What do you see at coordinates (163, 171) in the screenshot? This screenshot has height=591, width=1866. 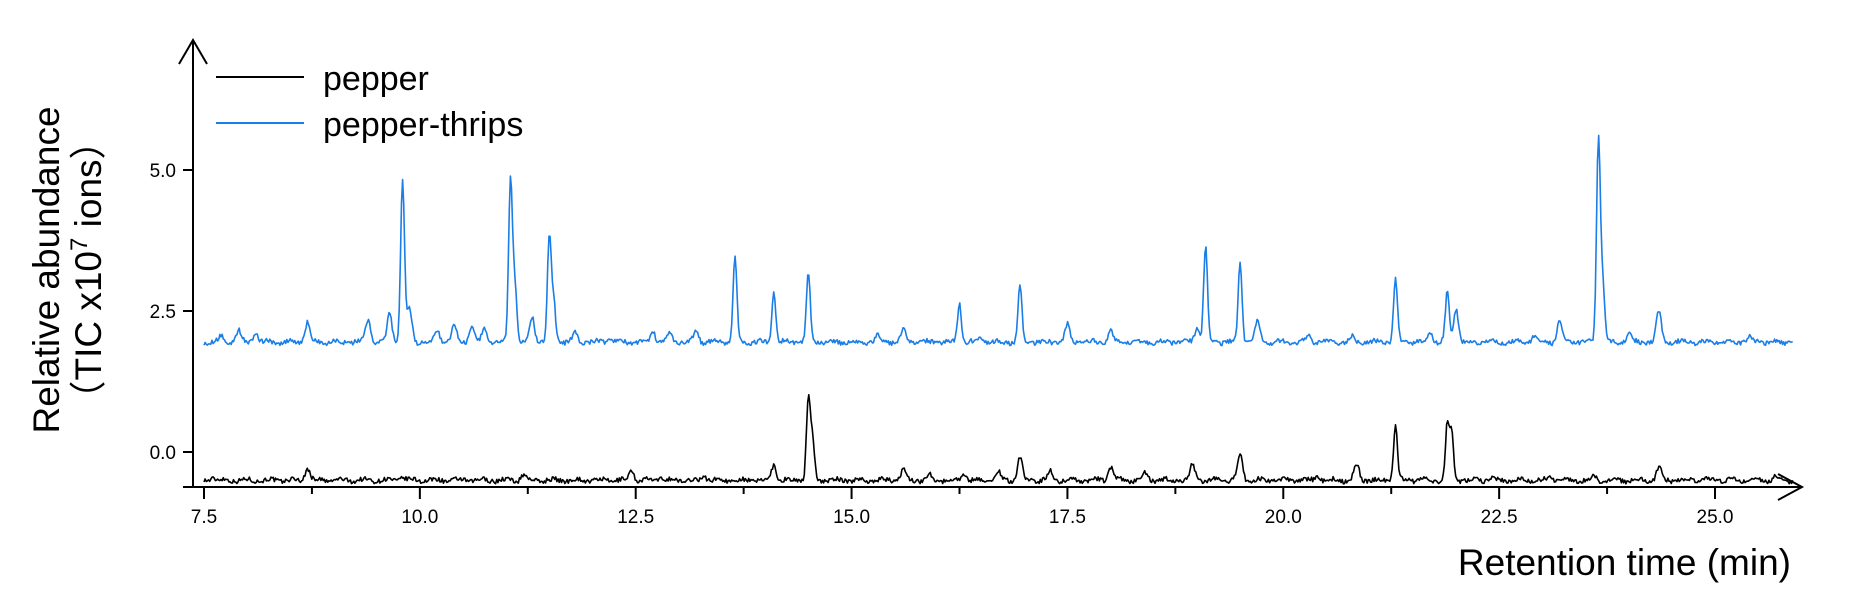 I see `y-tick-label: 5.0` at bounding box center [163, 171].